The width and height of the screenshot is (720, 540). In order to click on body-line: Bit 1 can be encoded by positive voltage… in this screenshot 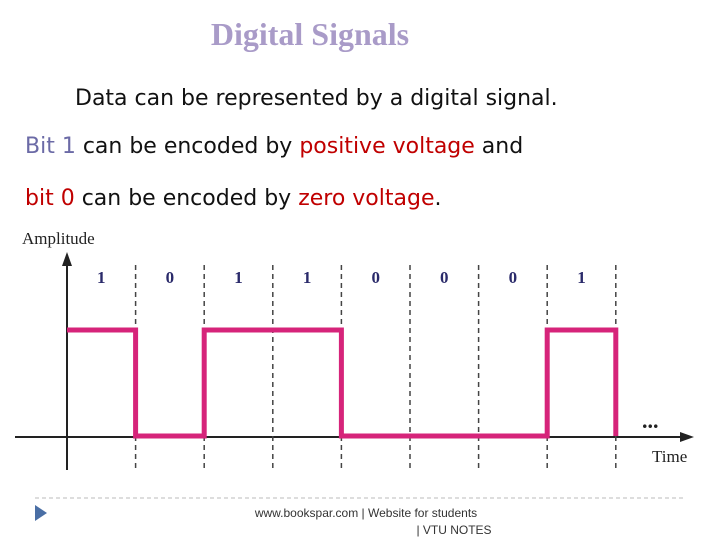, I will do `click(274, 146)`.